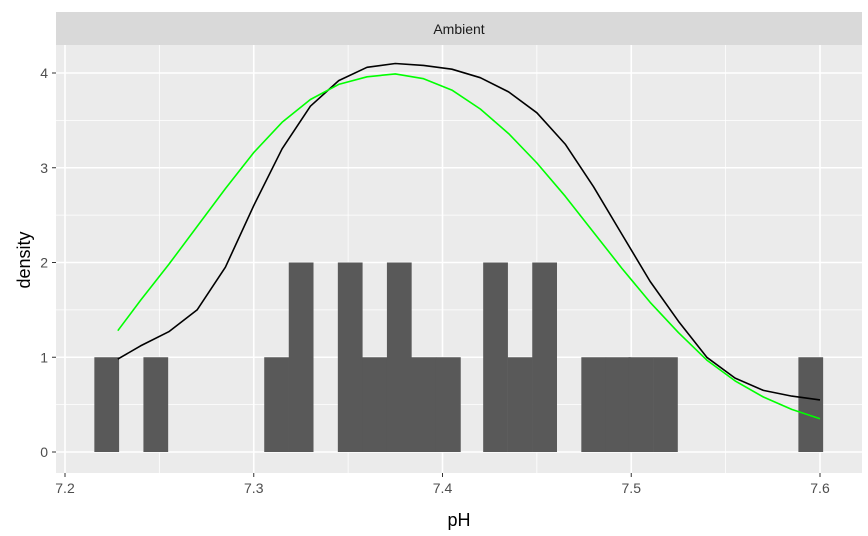 This screenshot has width=868, height=536. What do you see at coordinates (65, 488) in the screenshot?
I see `x-axis-tick-label: 7.2` at bounding box center [65, 488].